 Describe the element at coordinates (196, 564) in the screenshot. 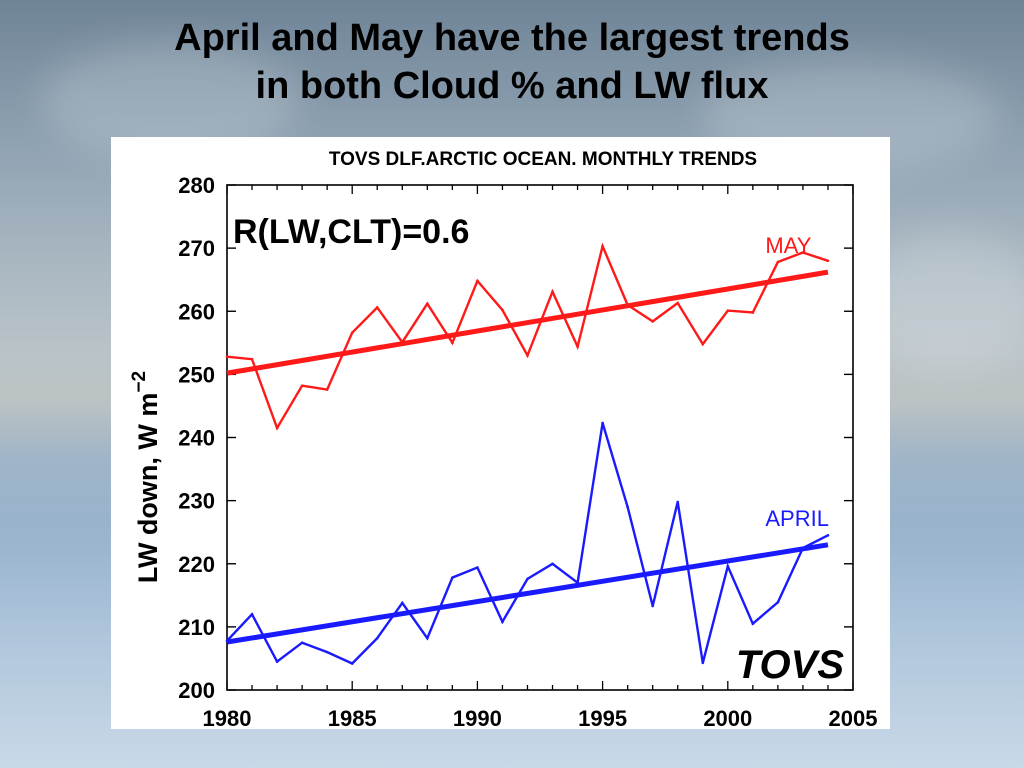

I see `y-tick-label: 220` at that location.